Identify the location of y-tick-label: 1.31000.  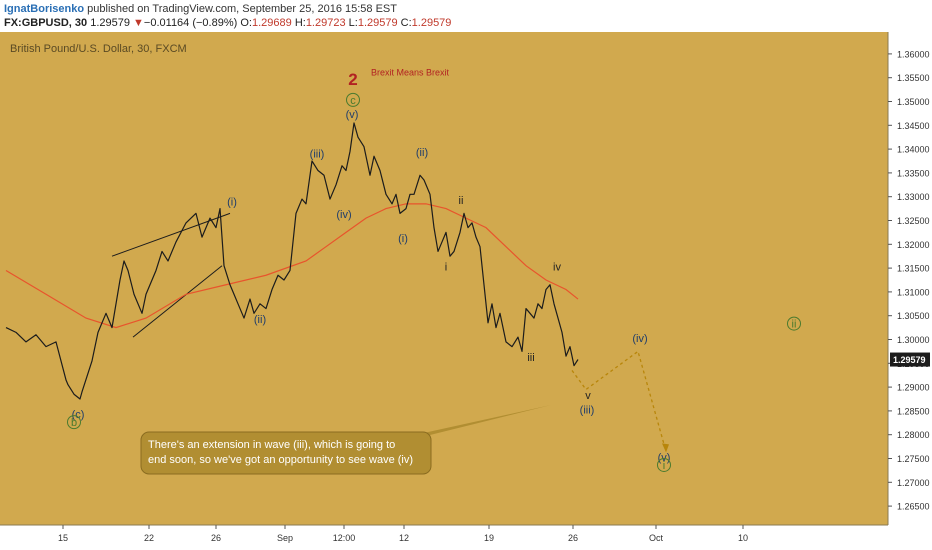
(913, 292).